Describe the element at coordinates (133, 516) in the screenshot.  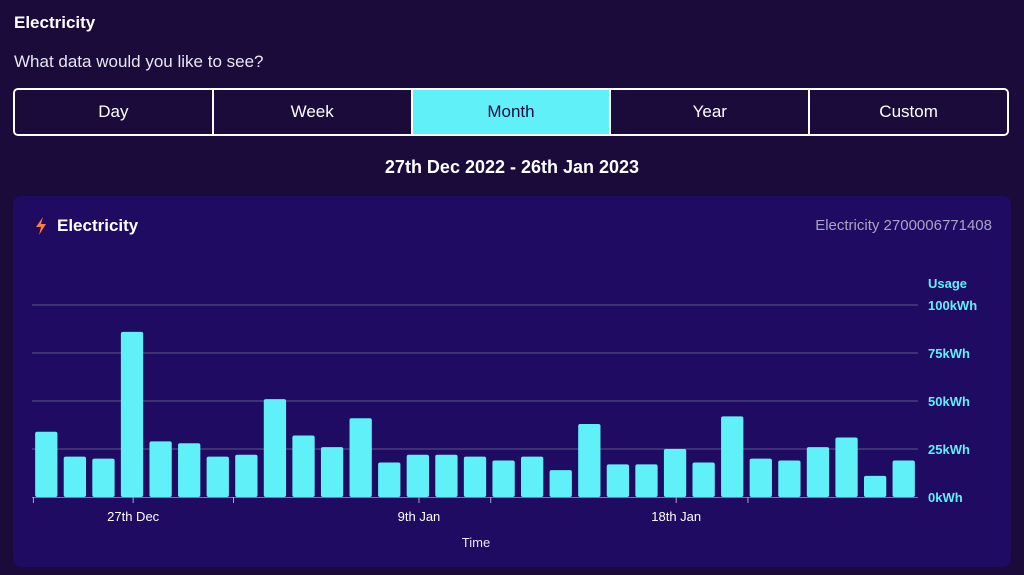
I see `x-tick-label: 27th Dec` at that location.